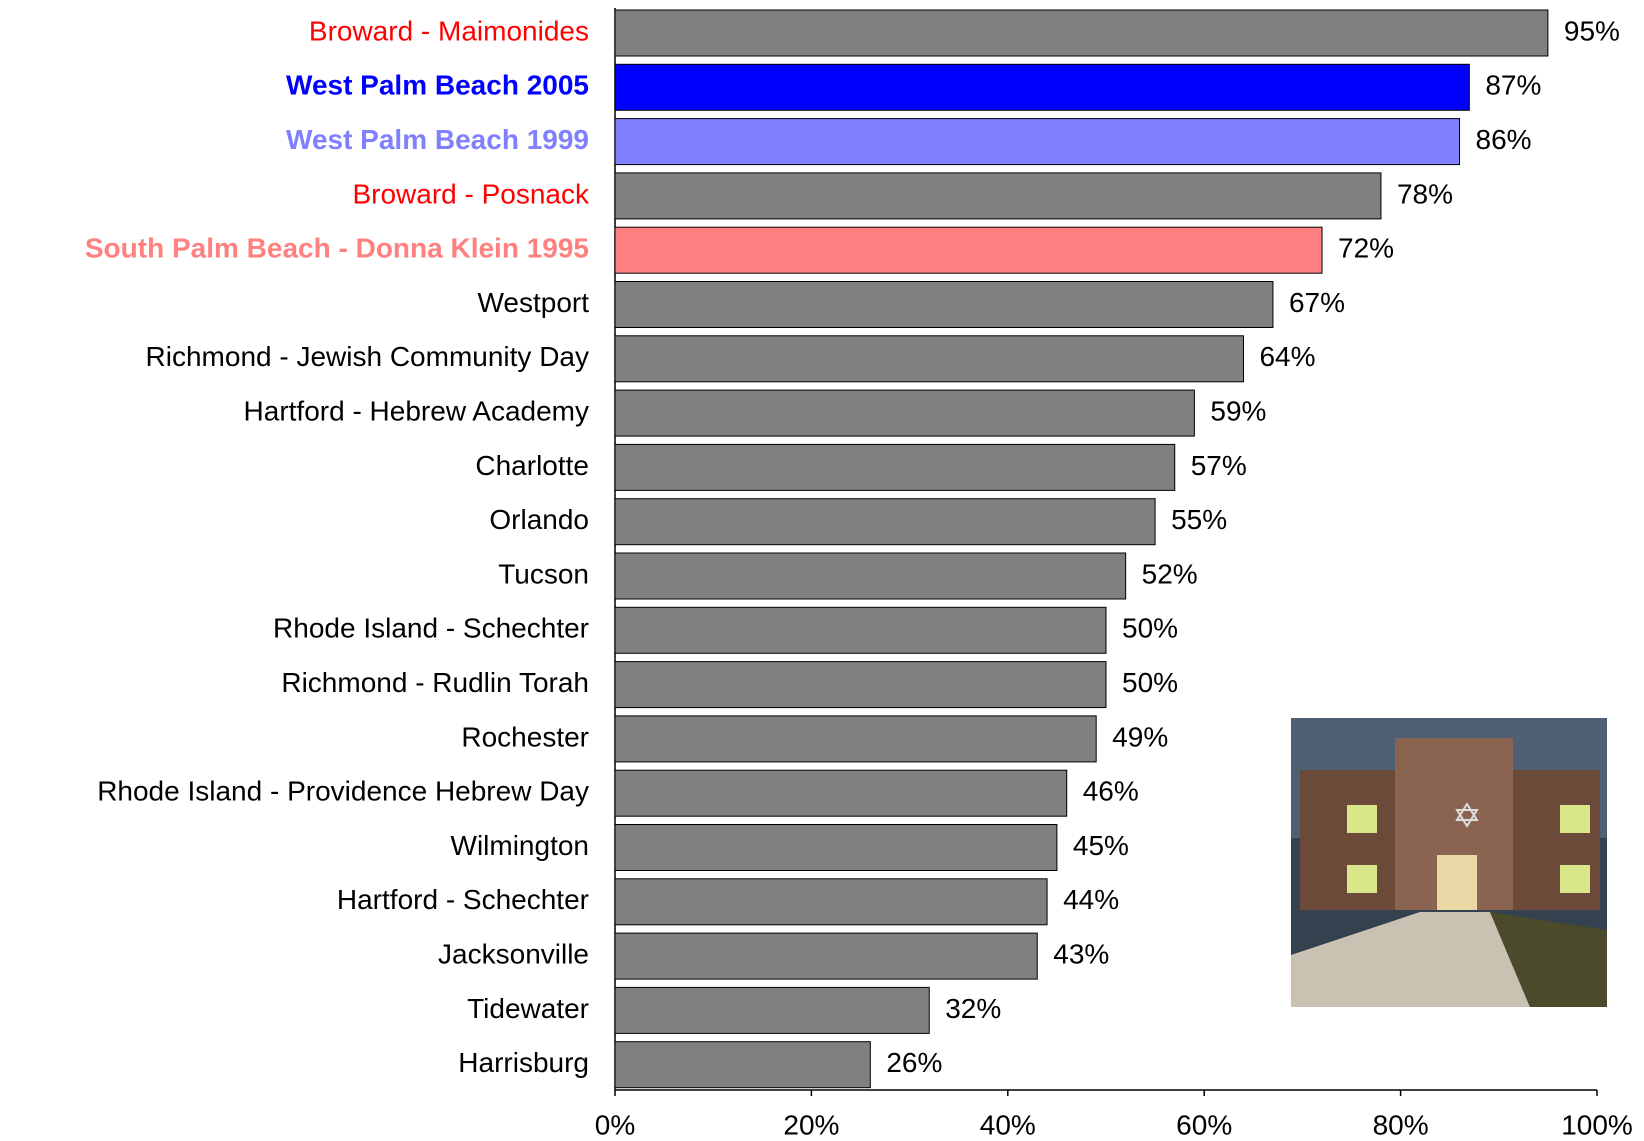 The image size is (1644, 1141). What do you see at coordinates (437, 139) in the screenshot?
I see `y-tick-label: West Palm Beach 1999` at bounding box center [437, 139].